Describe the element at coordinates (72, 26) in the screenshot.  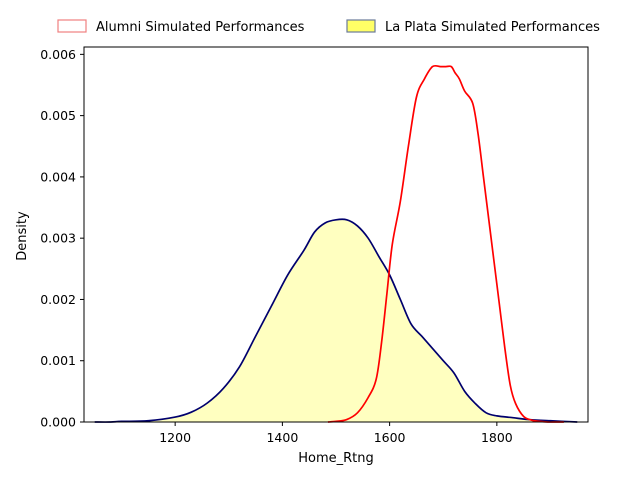
I see `legend-swatch-alumni` at that location.